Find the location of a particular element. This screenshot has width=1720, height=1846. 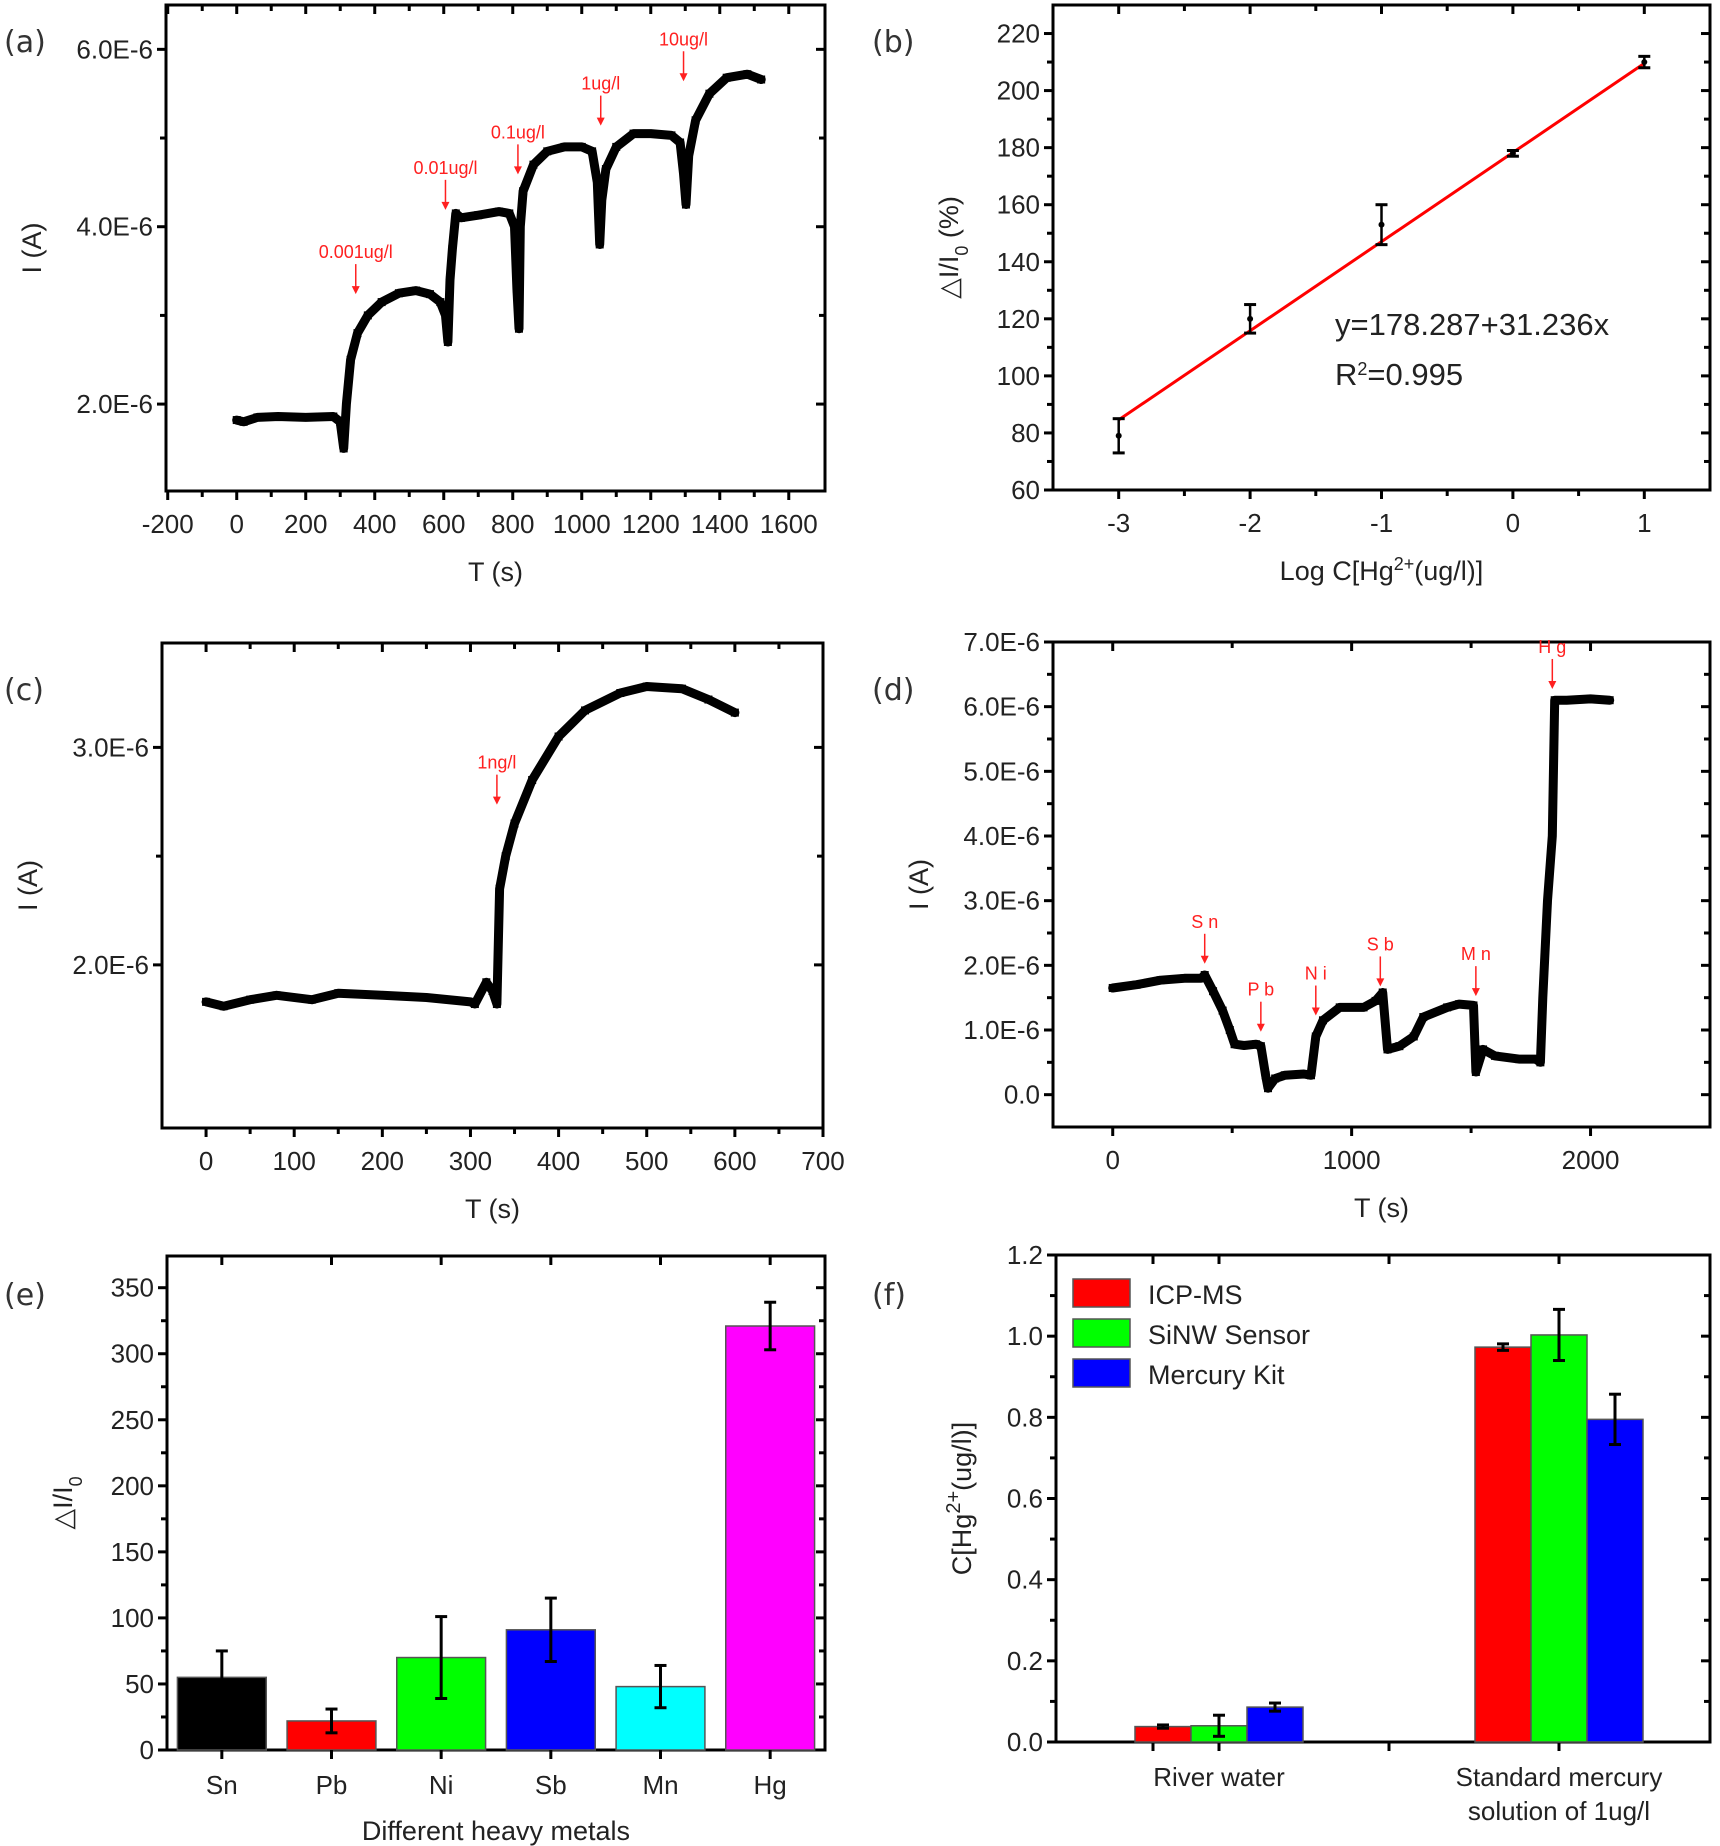

y-tick-label: 6.0E-6 is located at coordinates (1001, 707).